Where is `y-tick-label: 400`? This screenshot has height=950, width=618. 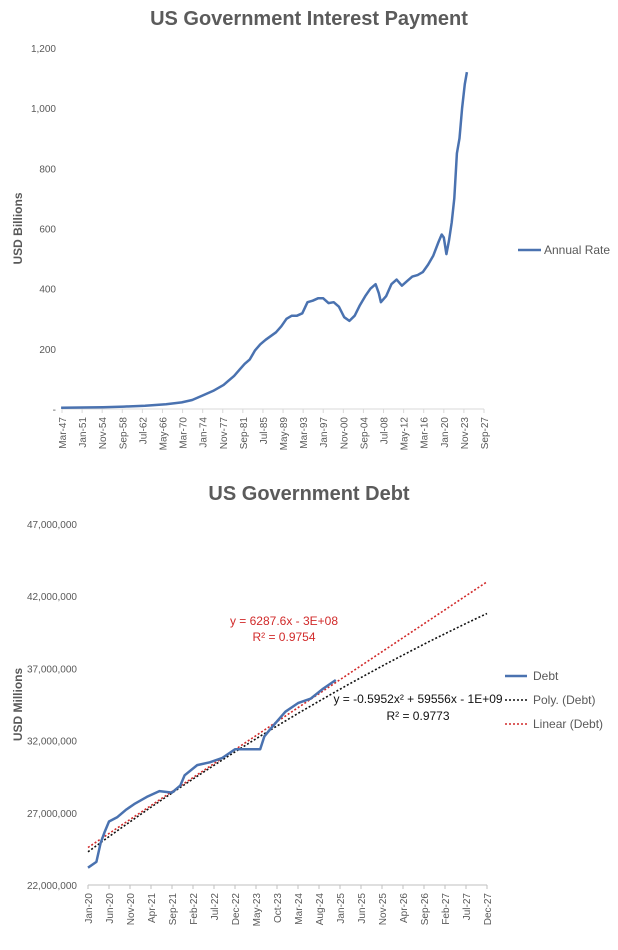
y-tick-label: 400 is located at coordinates (47, 290).